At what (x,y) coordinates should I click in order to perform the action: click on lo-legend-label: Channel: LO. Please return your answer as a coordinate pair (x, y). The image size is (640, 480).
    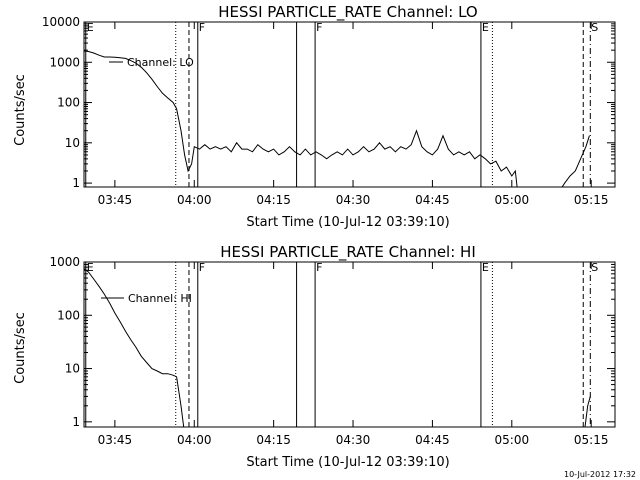
    Looking at the image, I should click on (160, 62).